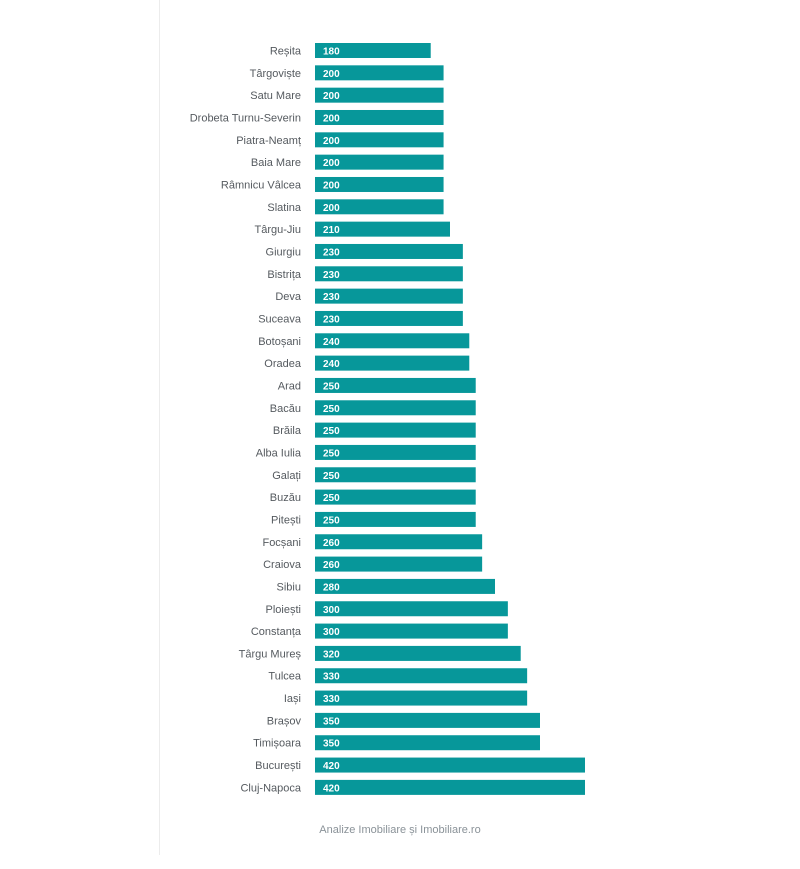  What do you see at coordinates (284, 677) in the screenshot?
I see `category-label: Tulcea` at bounding box center [284, 677].